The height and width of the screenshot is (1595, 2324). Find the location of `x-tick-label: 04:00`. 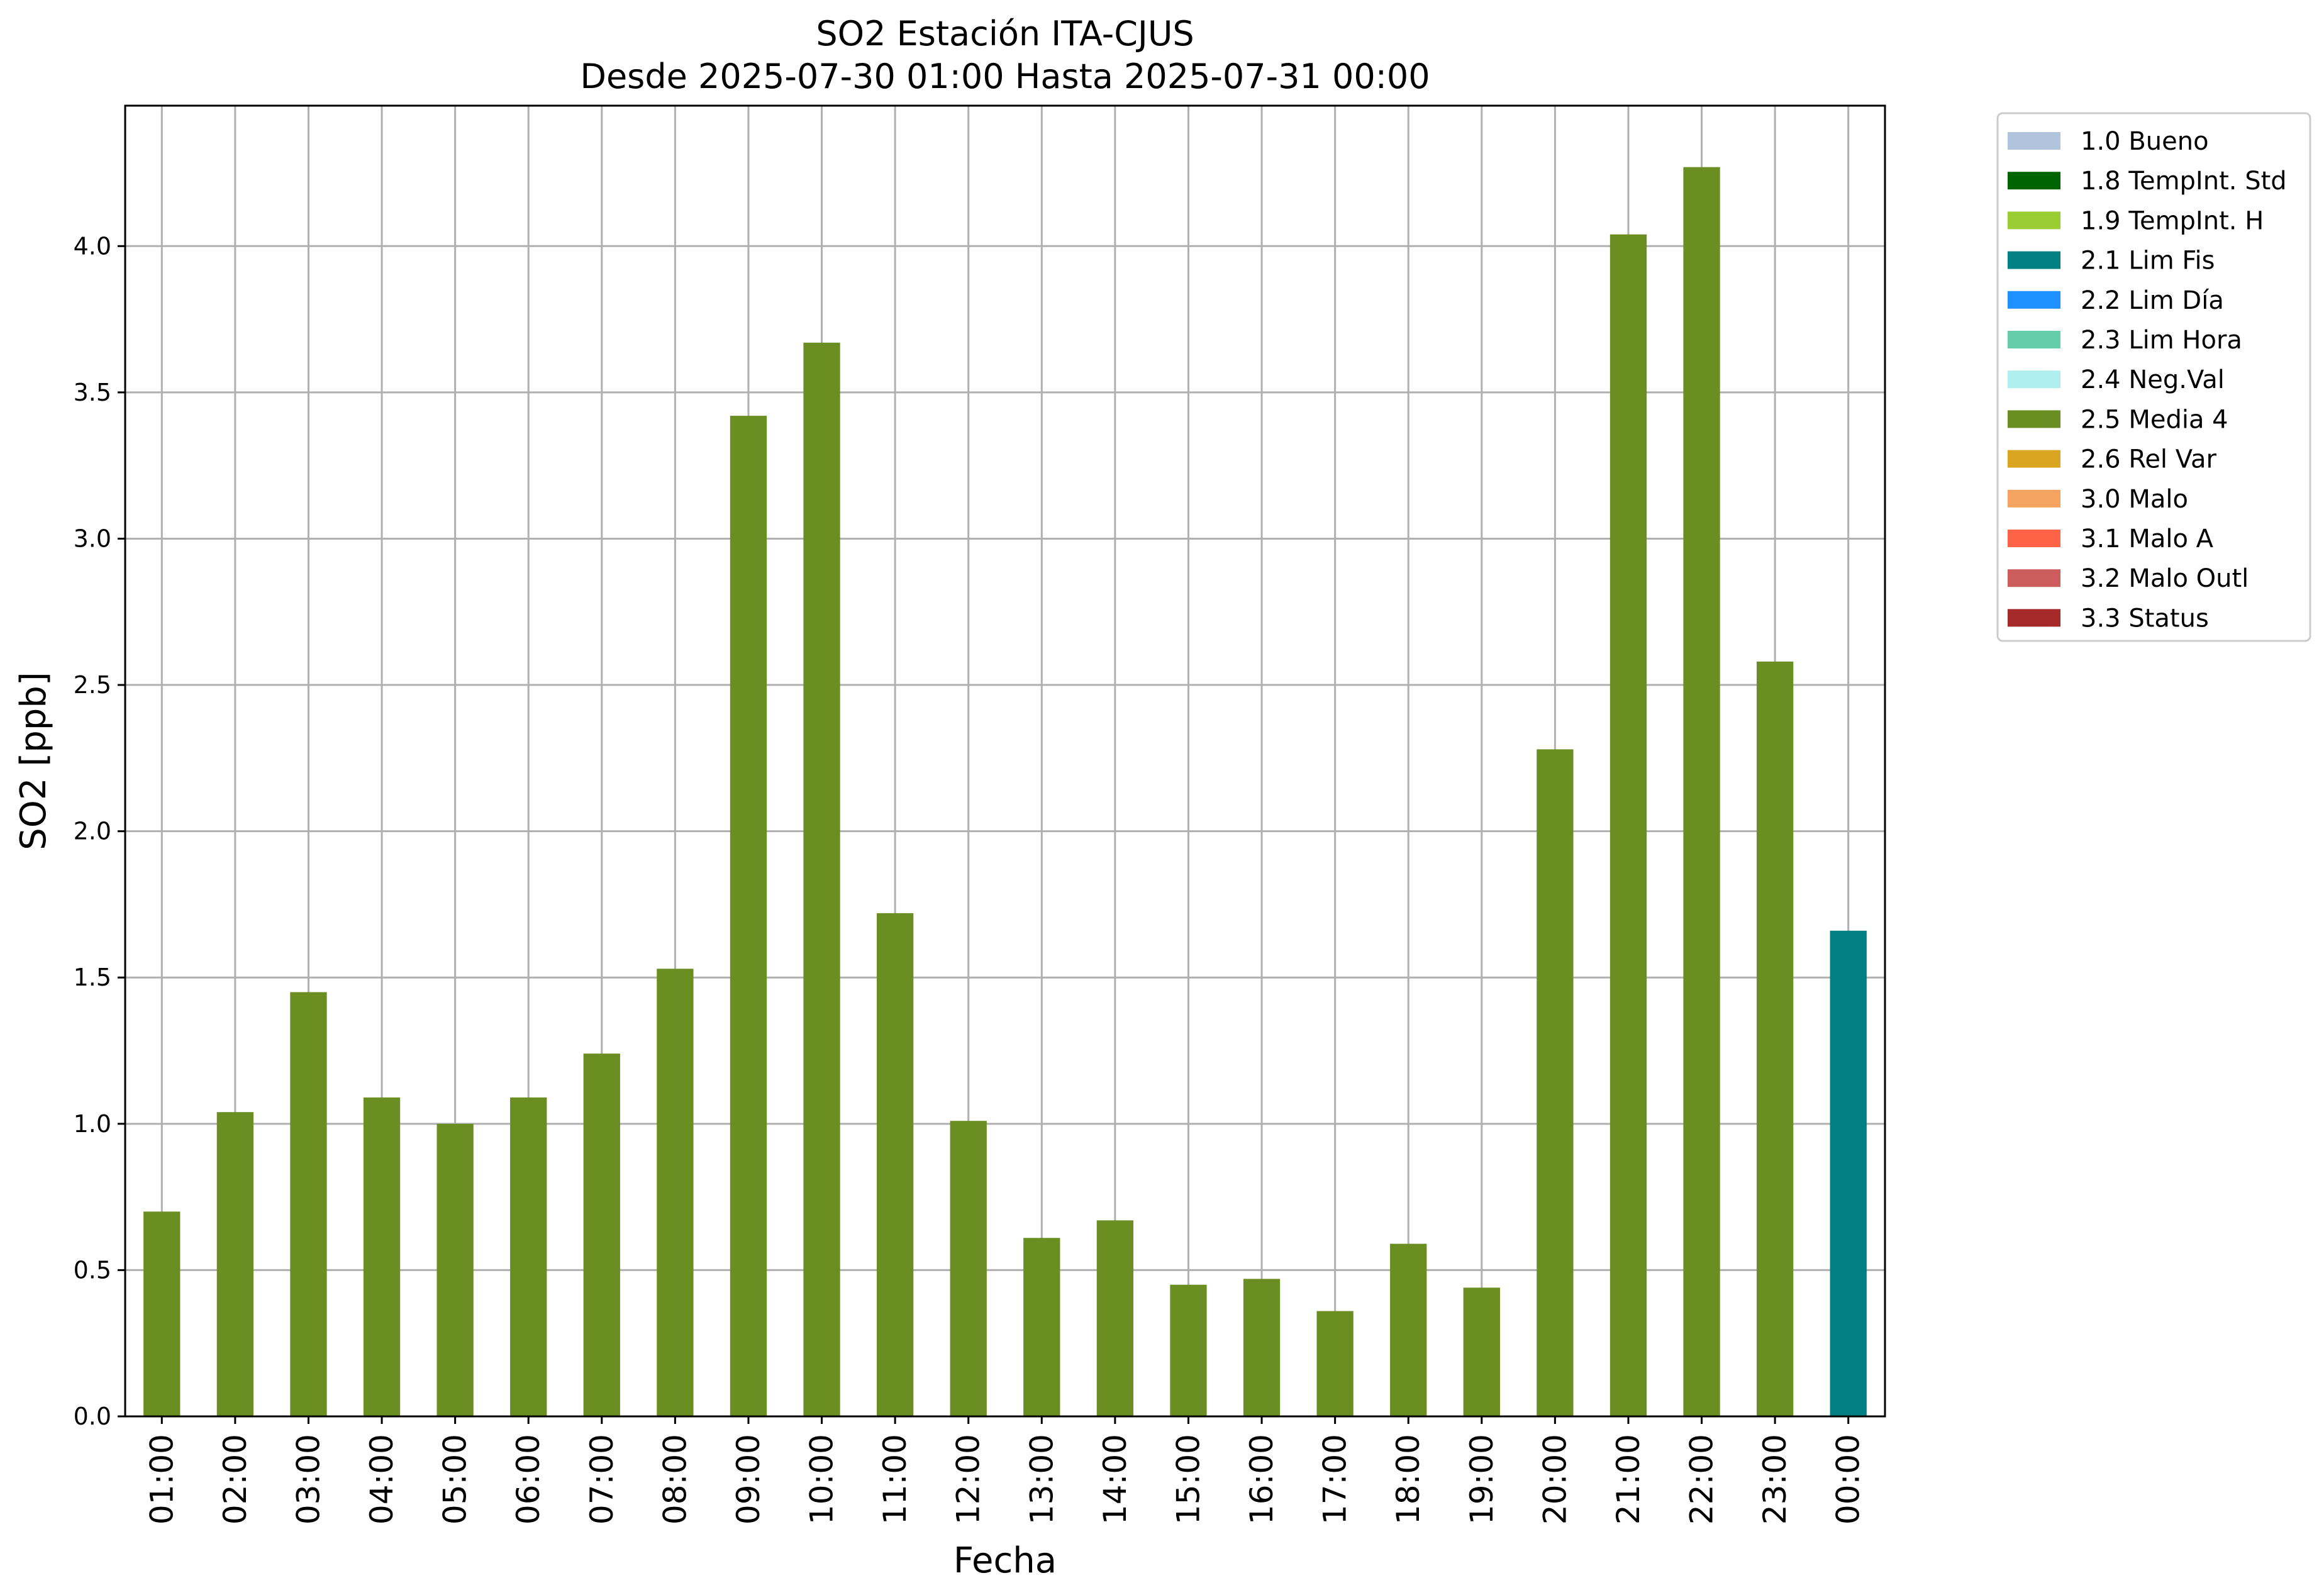

x-tick-label: 04:00 is located at coordinates (382, 1479).